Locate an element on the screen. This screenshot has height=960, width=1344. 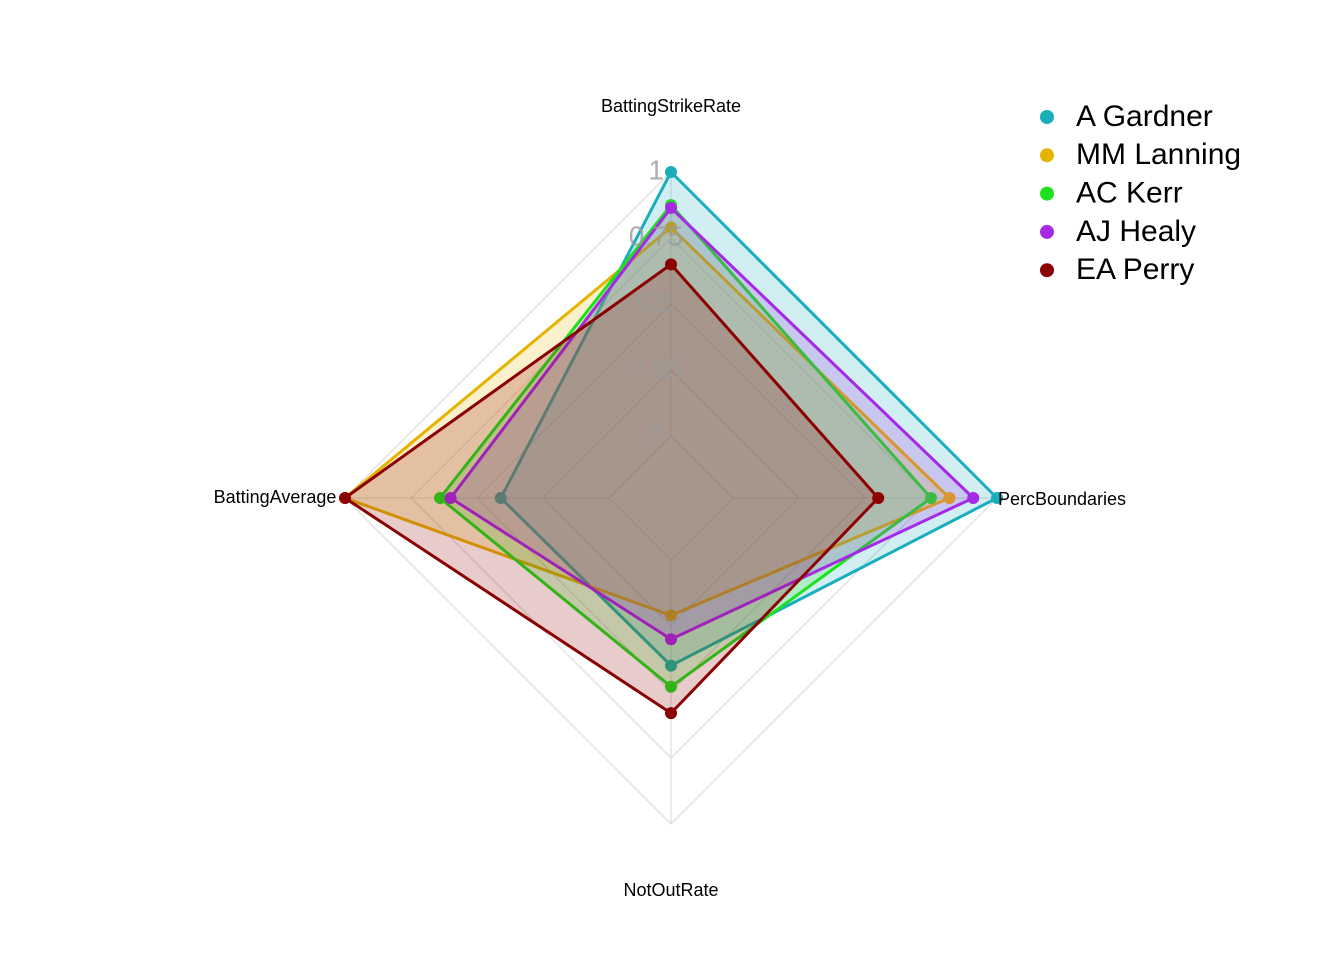
legend-label: EA Perry is located at coordinates (1135, 269).